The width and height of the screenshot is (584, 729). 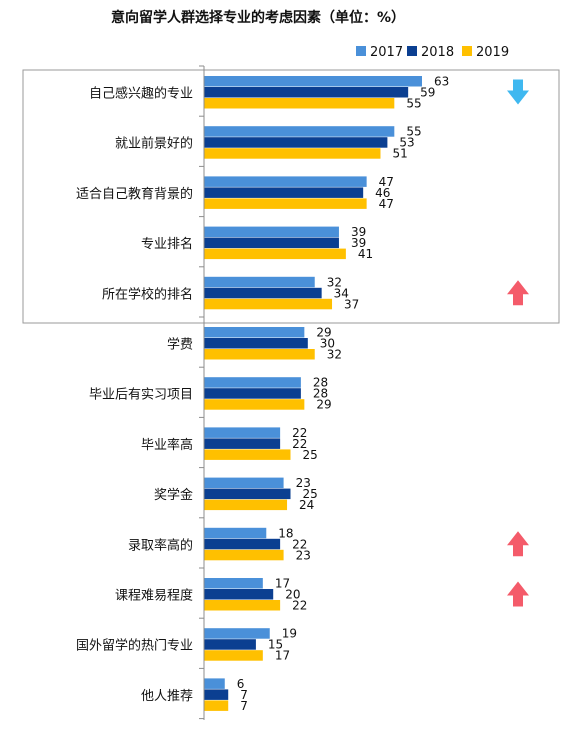 I want to click on bar-7-2018, so click(x=242, y=443).